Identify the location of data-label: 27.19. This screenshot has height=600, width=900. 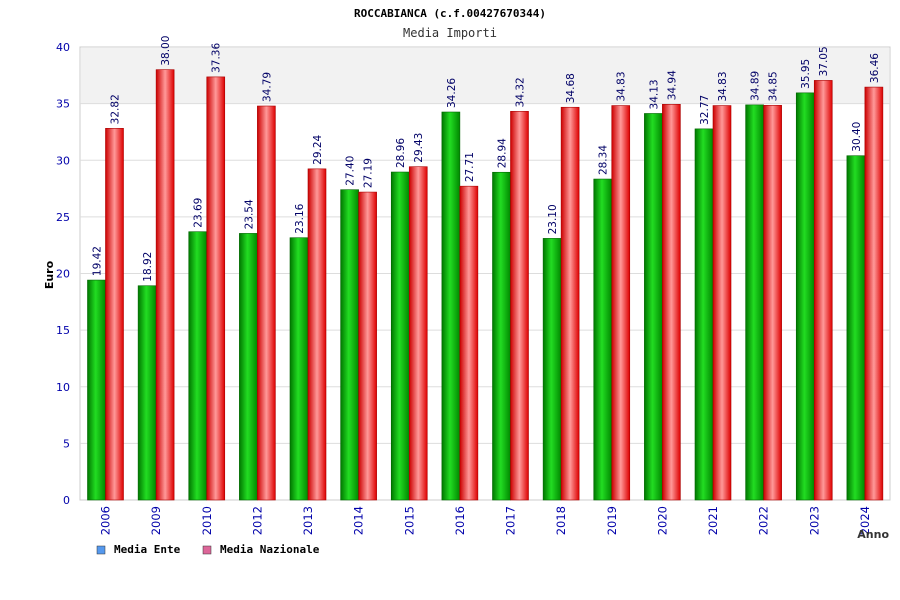
(369, 173).